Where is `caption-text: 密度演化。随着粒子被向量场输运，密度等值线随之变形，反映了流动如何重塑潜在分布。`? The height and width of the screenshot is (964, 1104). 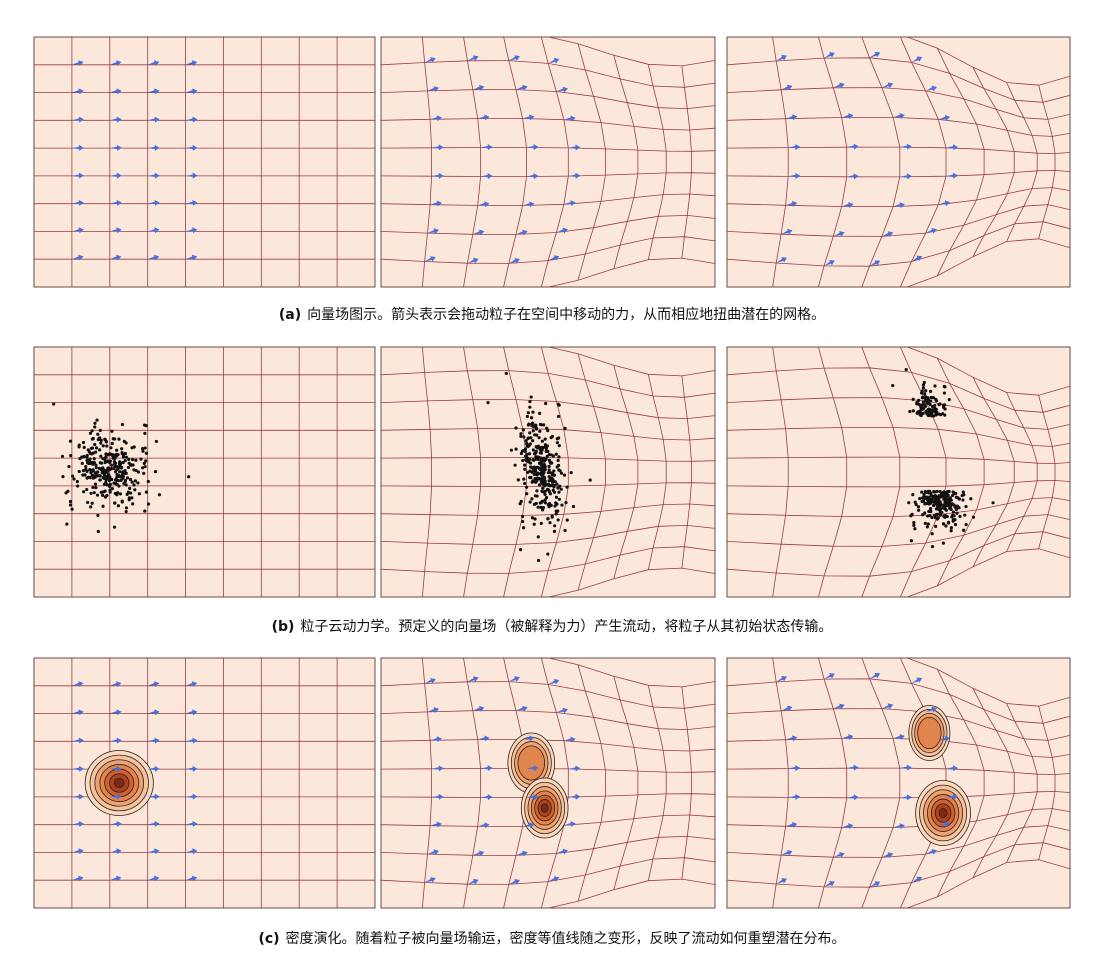
caption-text: 密度演化。随着粒子被向量场输运，密度等值线随之变形，反映了流动如何重塑潜在分布。 is located at coordinates (565, 939).